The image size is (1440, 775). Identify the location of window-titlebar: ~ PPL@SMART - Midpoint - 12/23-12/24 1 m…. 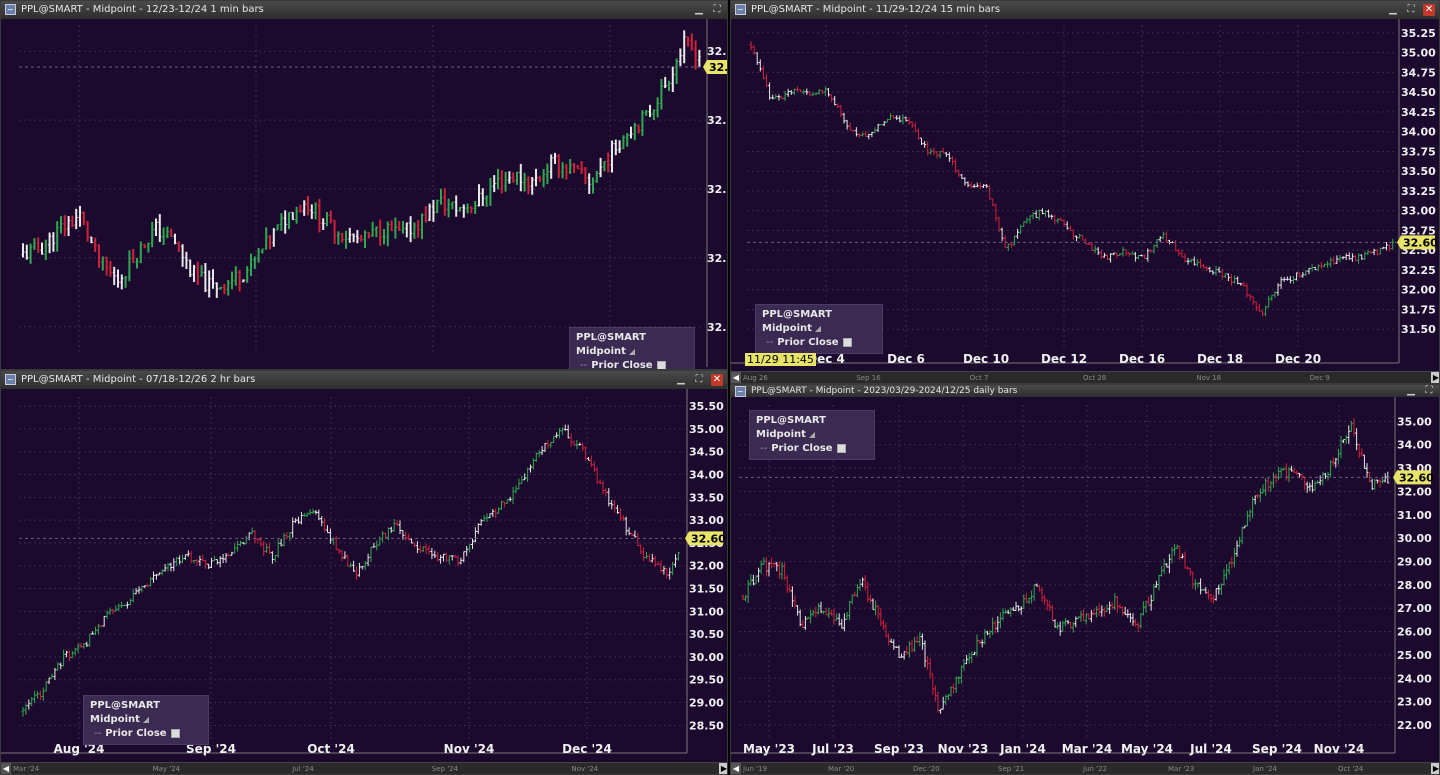
(364, 10).